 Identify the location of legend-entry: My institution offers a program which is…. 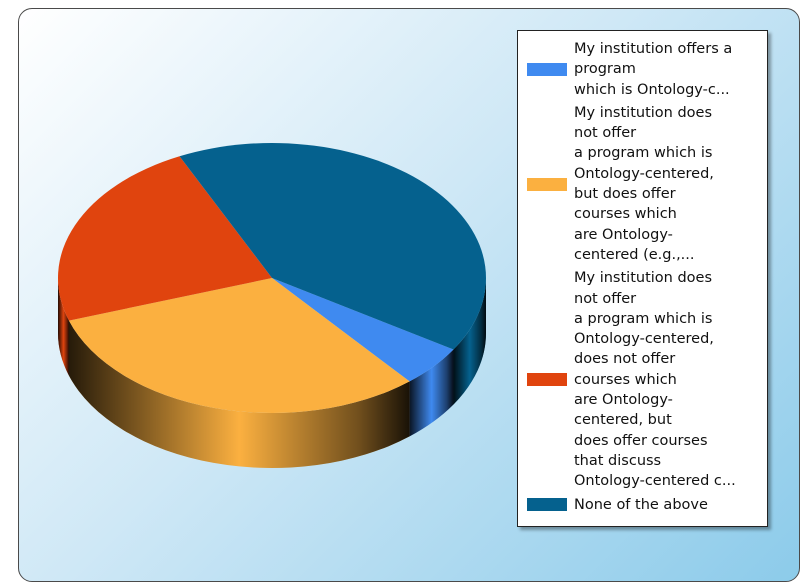
(645, 69).